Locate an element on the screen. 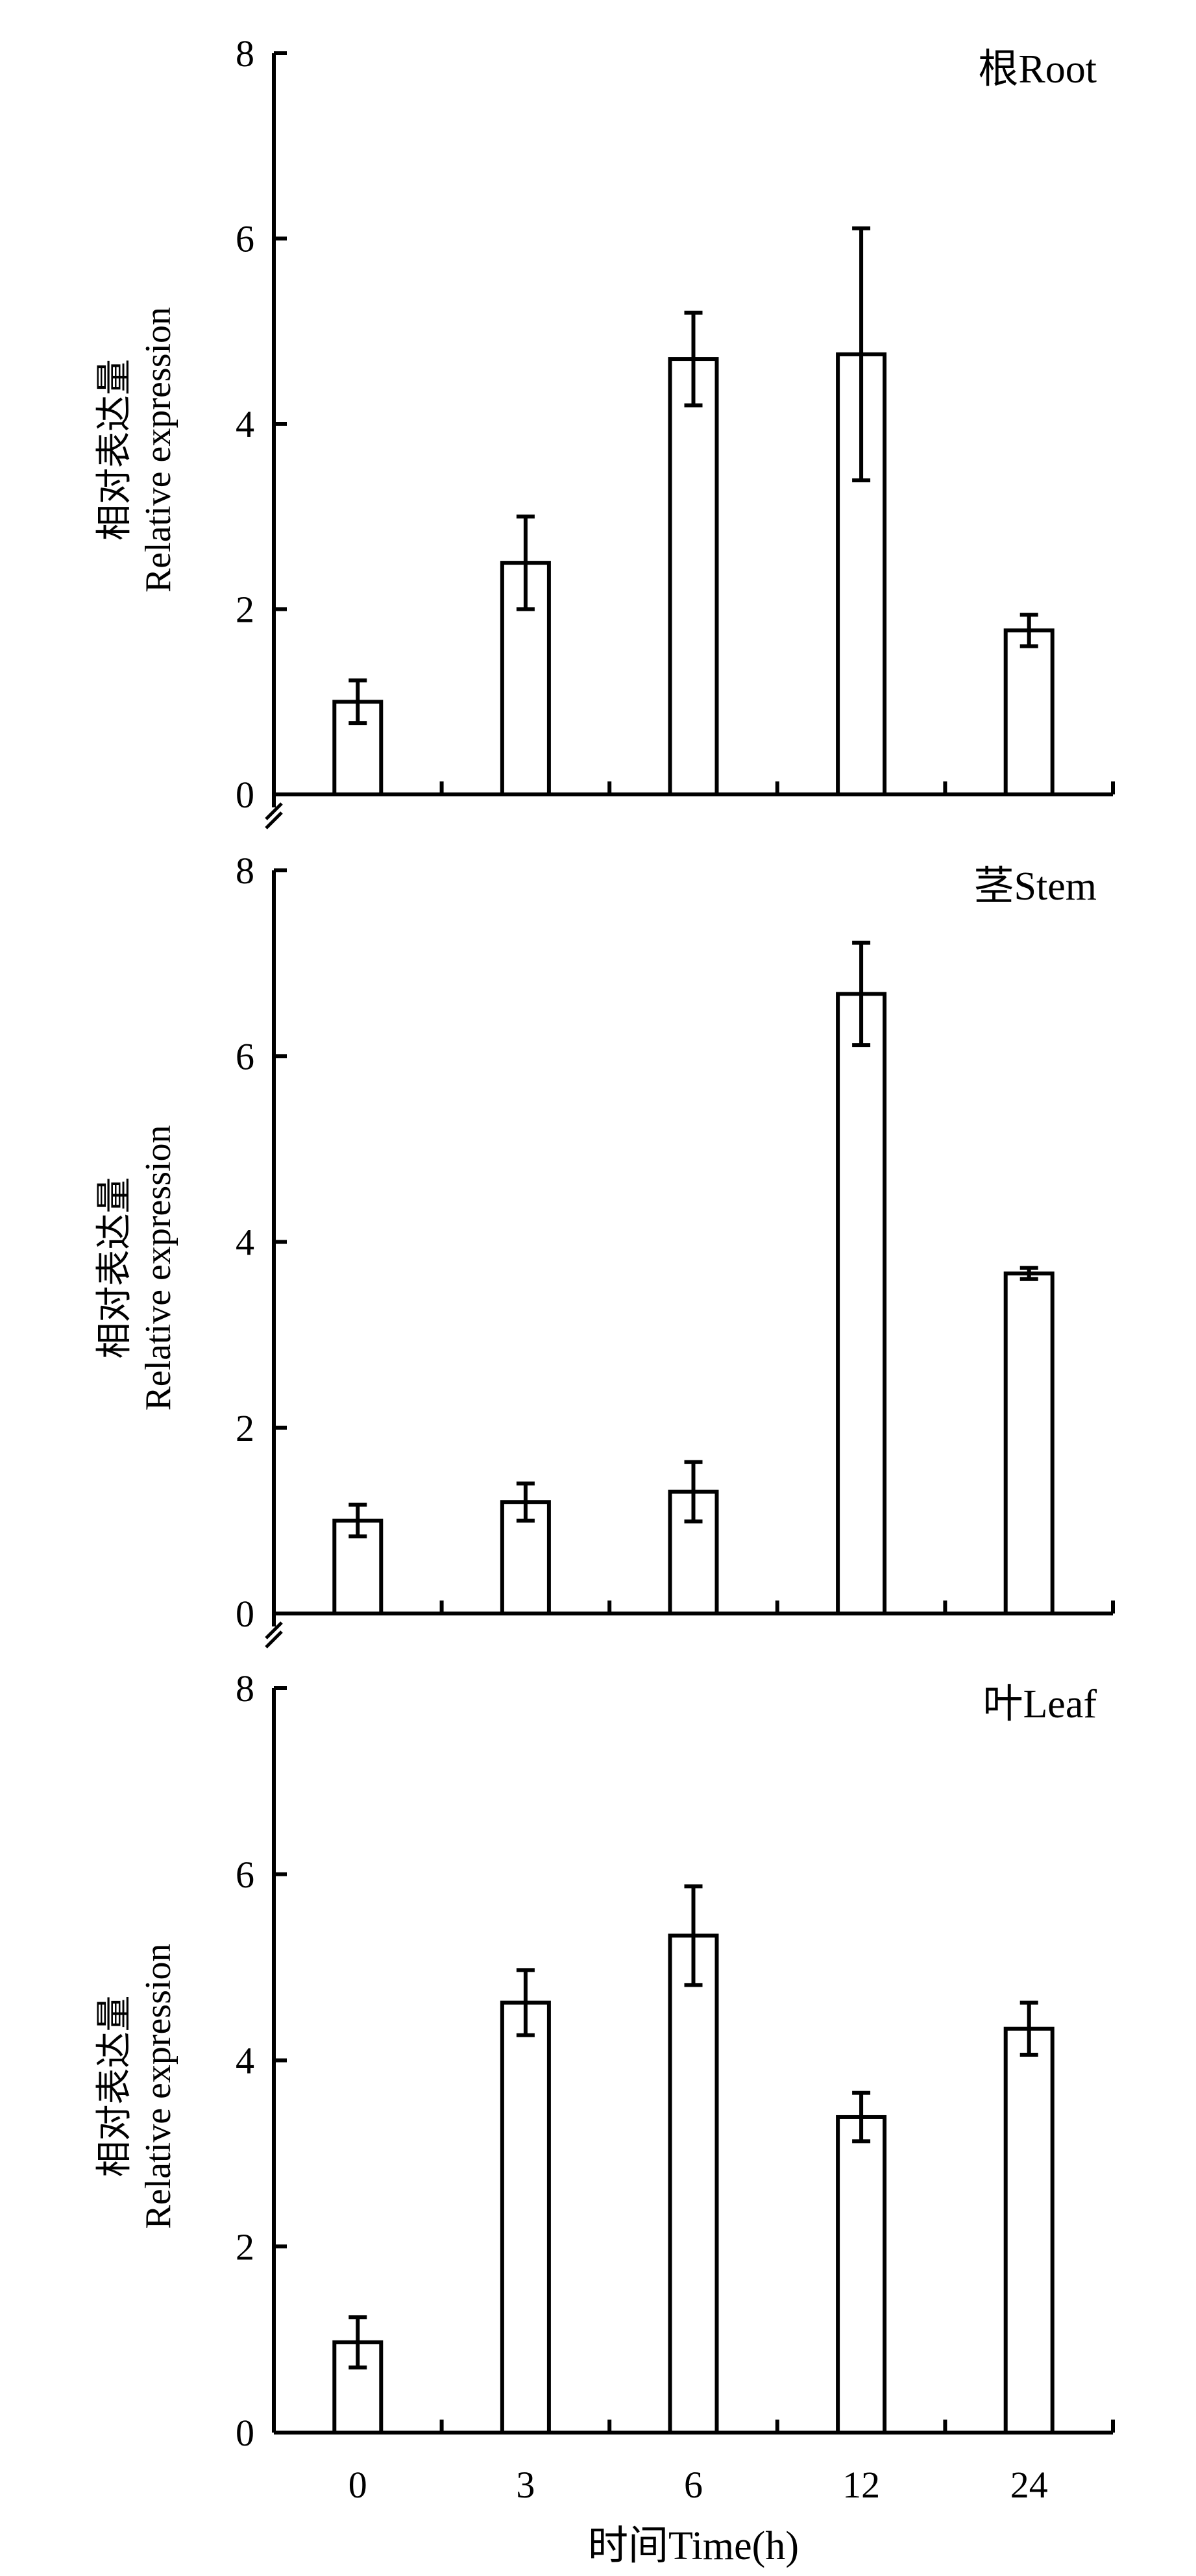 This screenshot has width=1196, height=2576. bar-根Root-6 is located at coordinates (693, 576).